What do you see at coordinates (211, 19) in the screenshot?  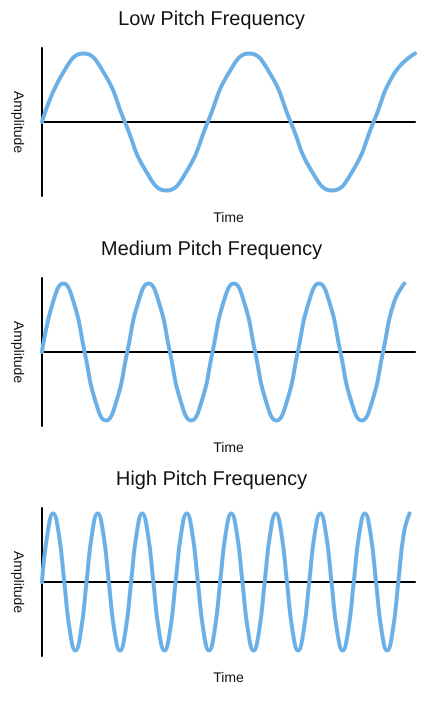 I see `chart-title: Low Pitch Frequency` at bounding box center [211, 19].